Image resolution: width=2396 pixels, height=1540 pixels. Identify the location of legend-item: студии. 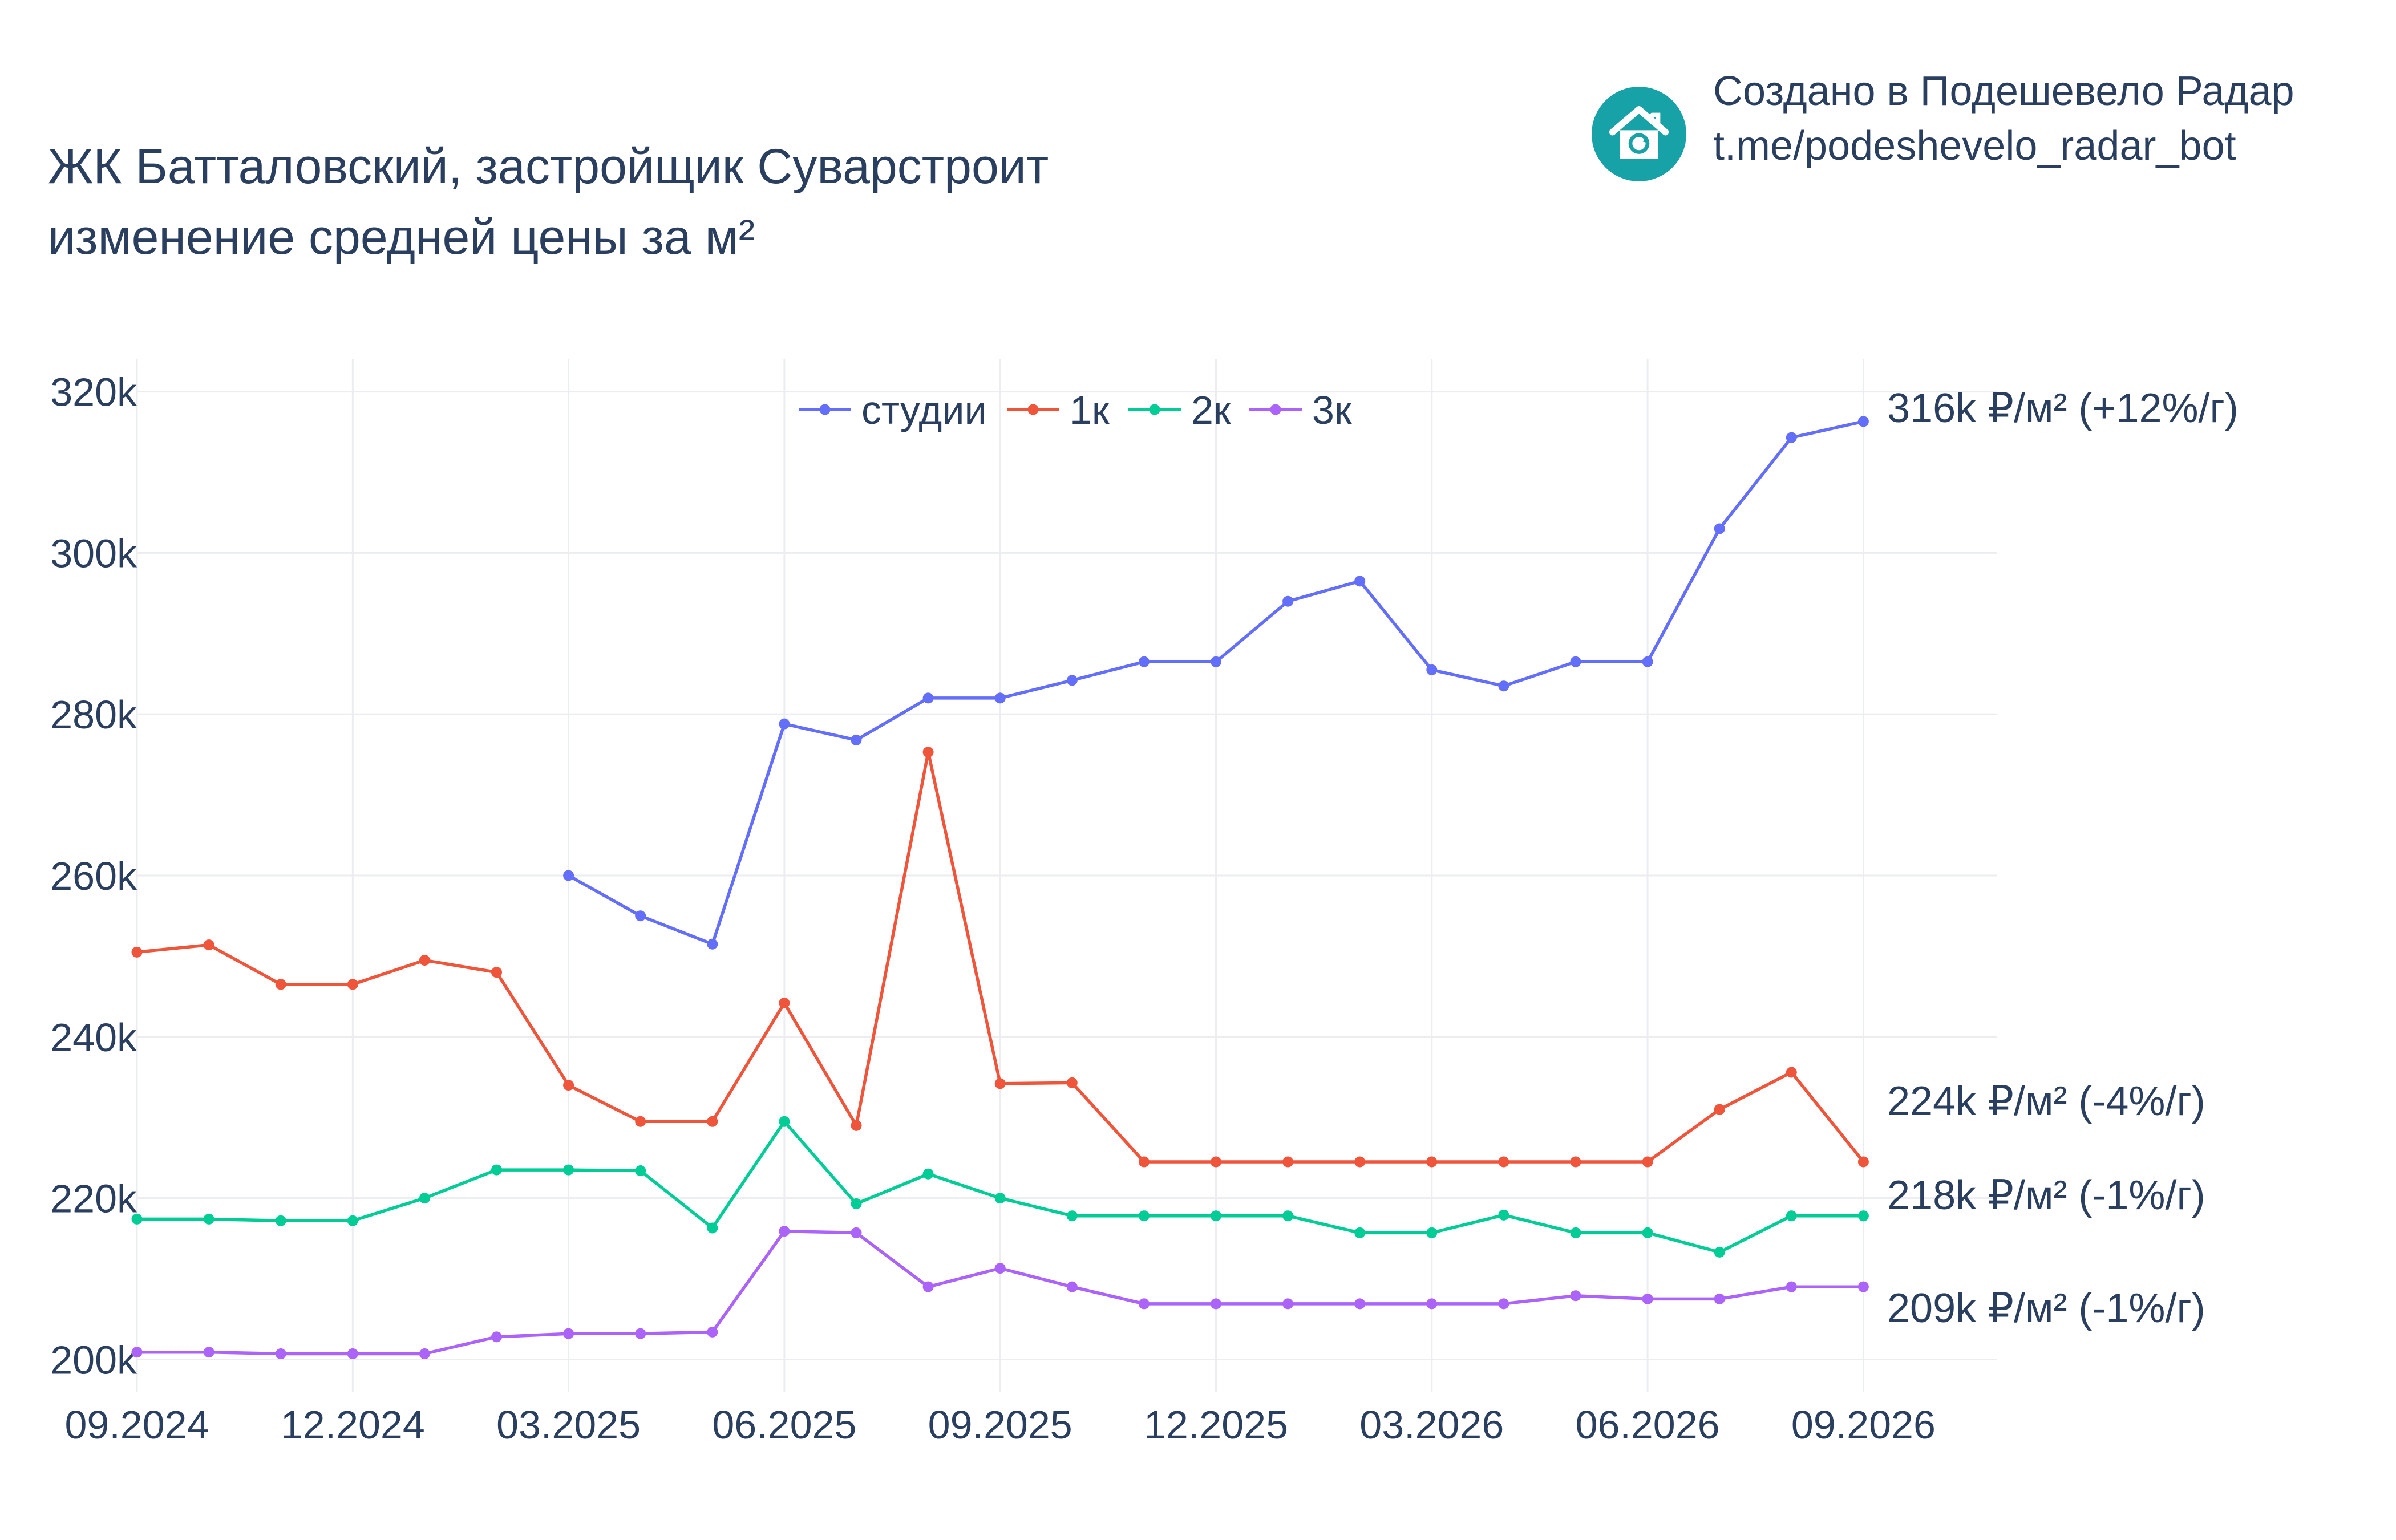
(893, 410).